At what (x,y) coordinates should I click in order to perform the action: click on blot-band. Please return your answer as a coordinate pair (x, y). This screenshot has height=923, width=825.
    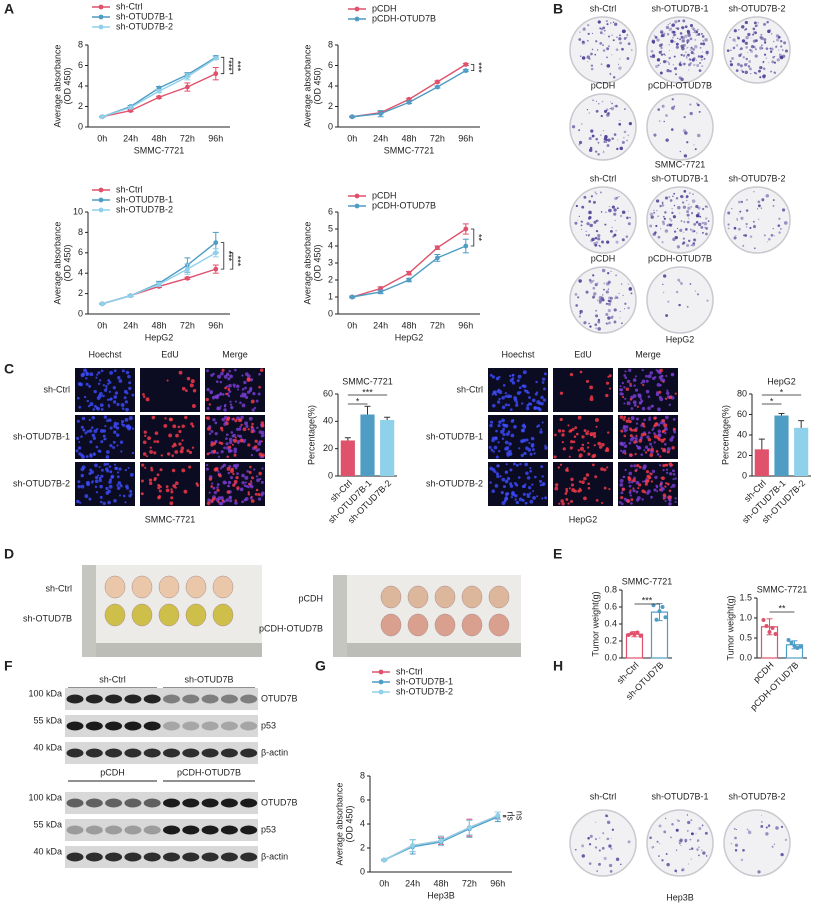
    Looking at the image, I should click on (94, 857).